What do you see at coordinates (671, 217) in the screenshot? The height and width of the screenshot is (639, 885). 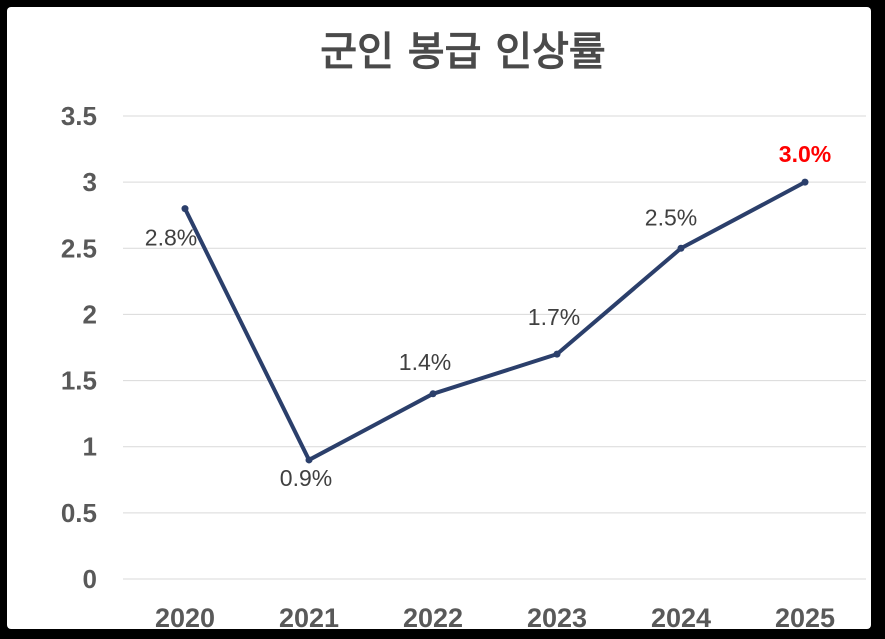 I see `data-label: 2.5%` at bounding box center [671, 217].